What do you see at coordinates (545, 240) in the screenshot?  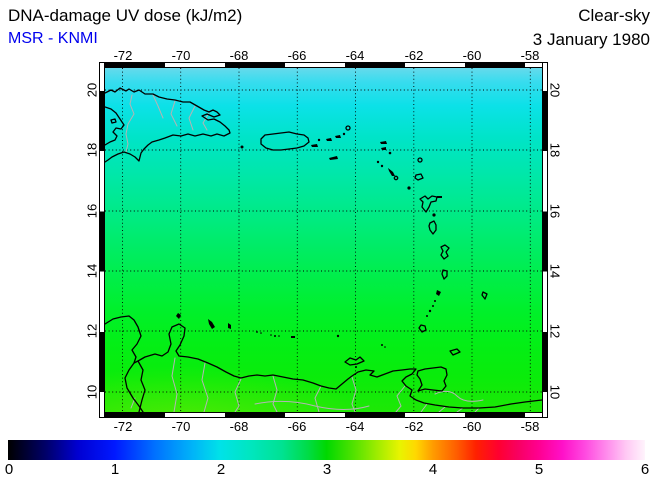 I see `map-frame-right` at bounding box center [545, 240].